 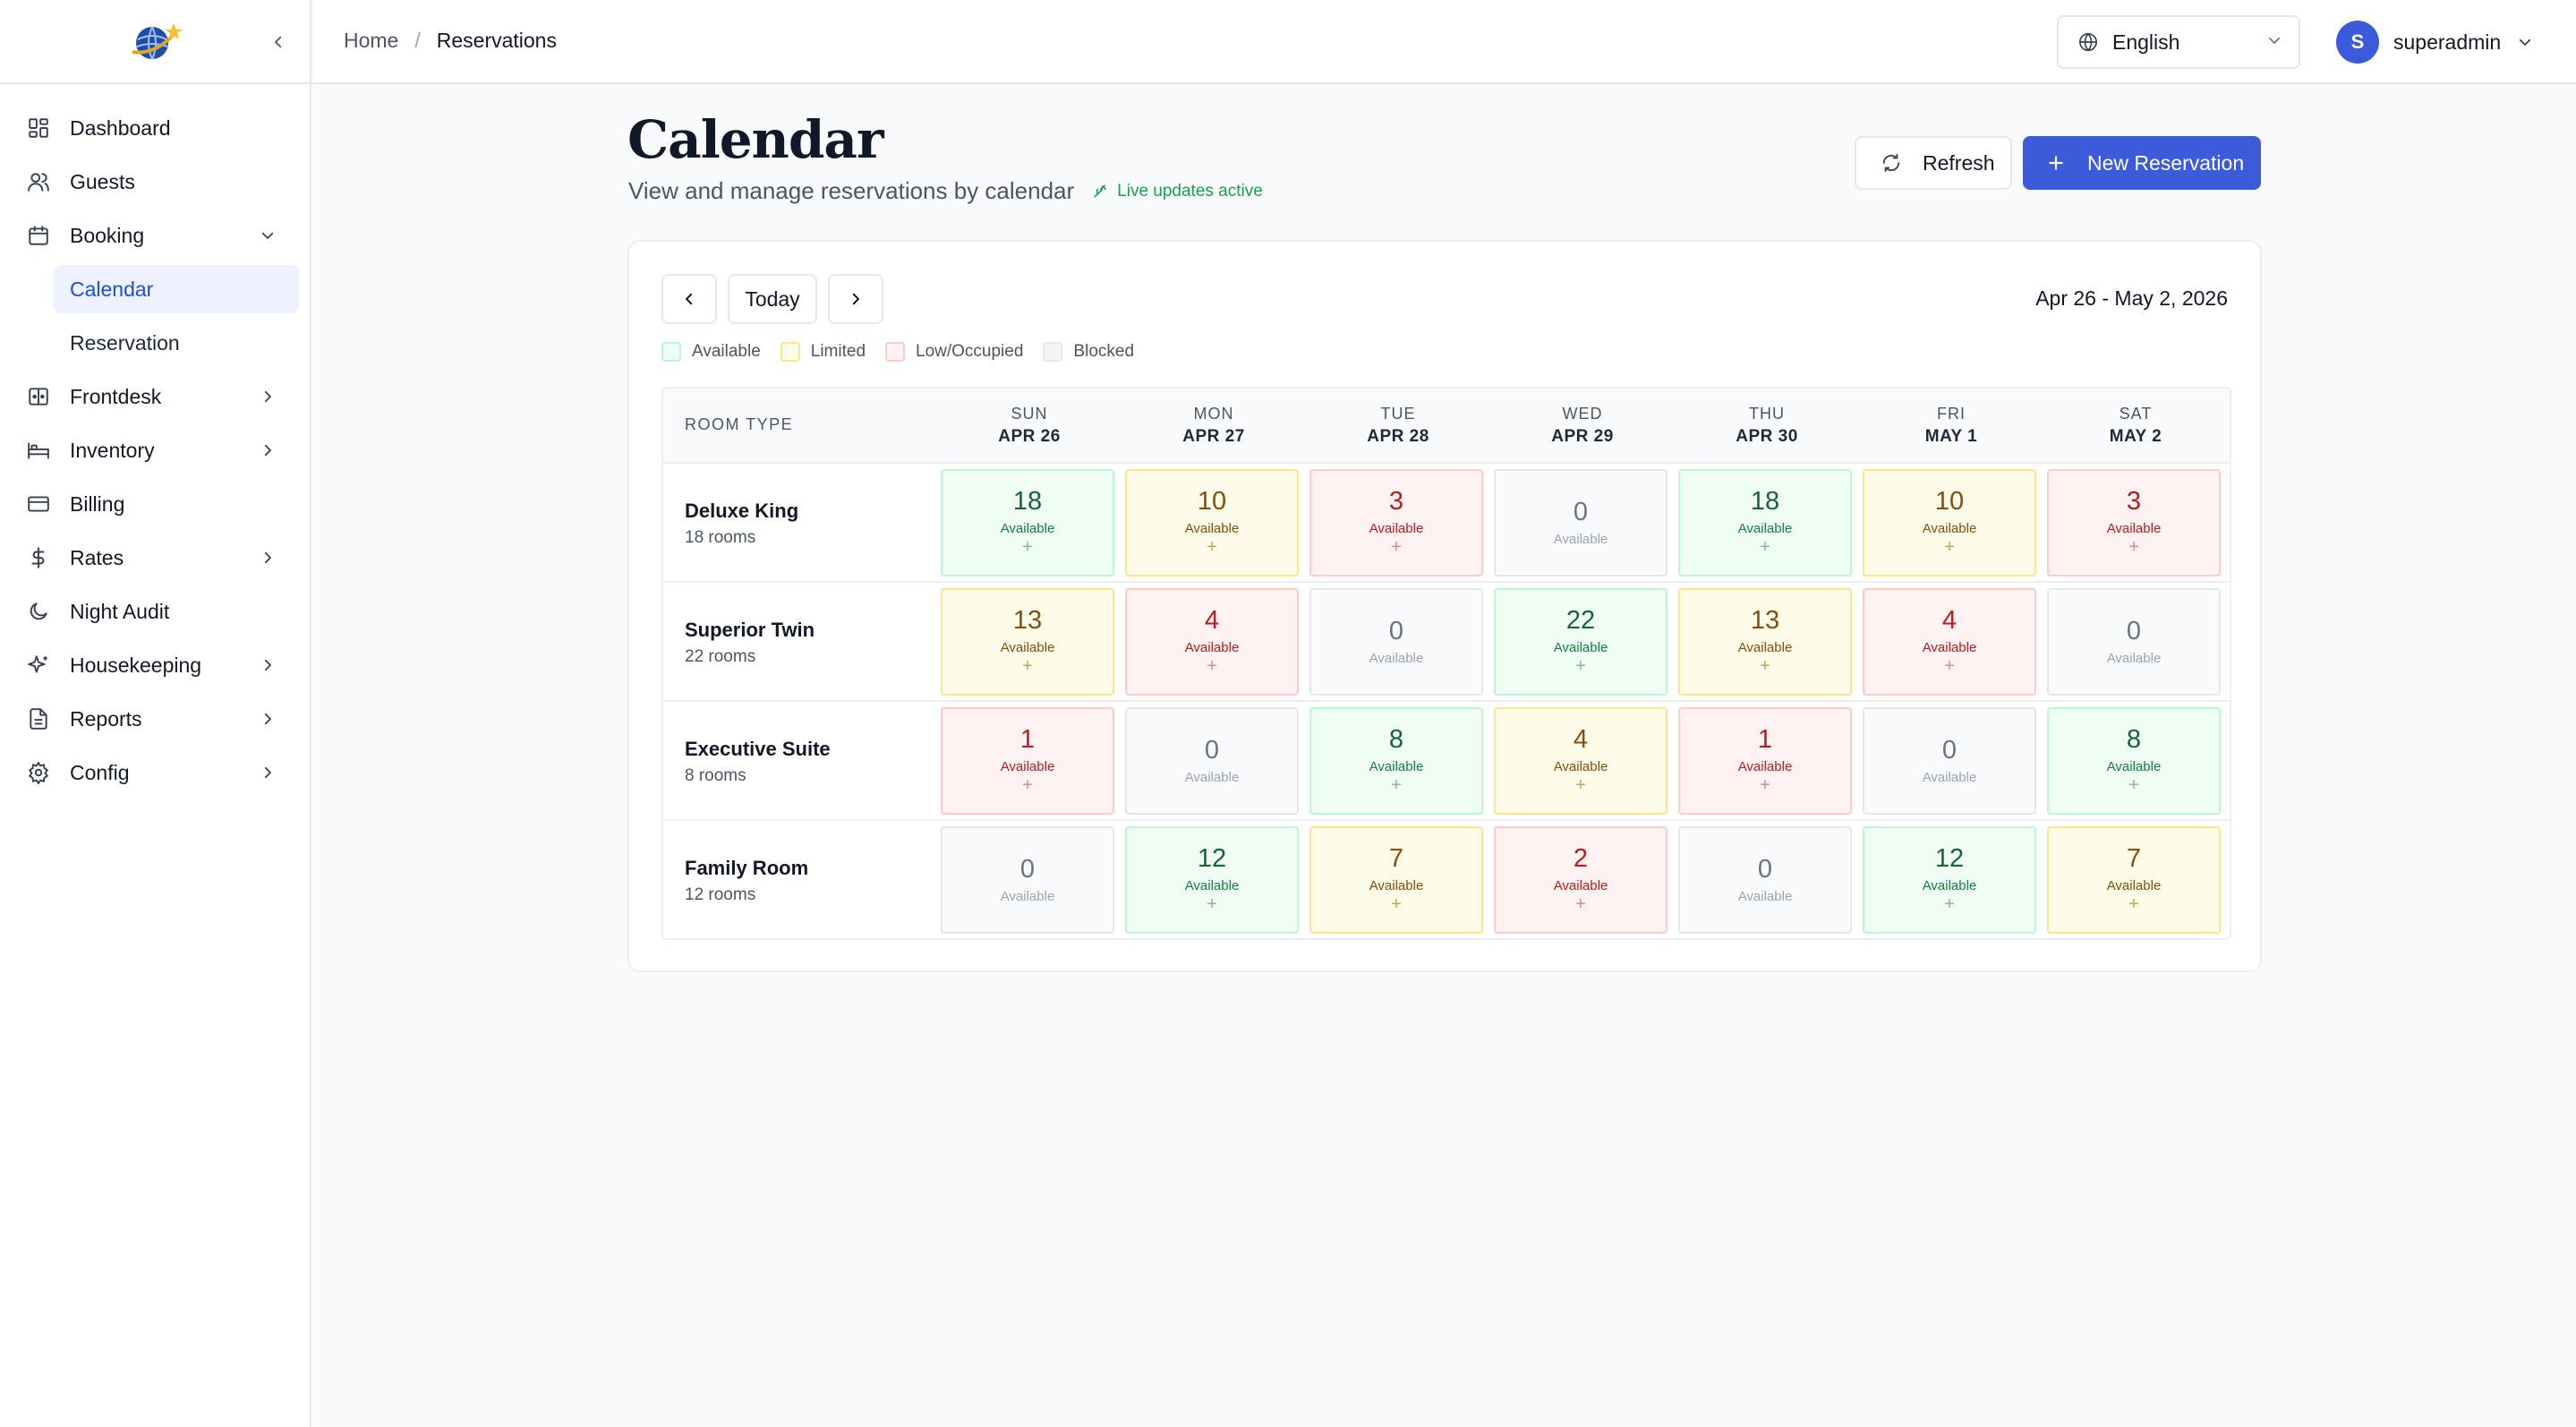 What do you see at coordinates (790, 352) in the screenshot?
I see `legend-swatch` at bounding box center [790, 352].